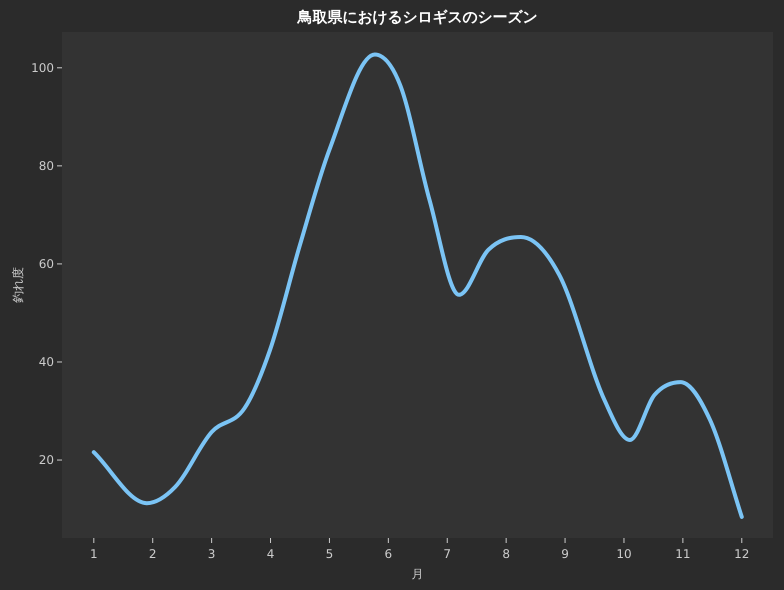 The height and width of the screenshot is (590, 784). What do you see at coordinates (506, 554) in the screenshot?
I see `x-tick-label: 8` at bounding box center [506, 554].